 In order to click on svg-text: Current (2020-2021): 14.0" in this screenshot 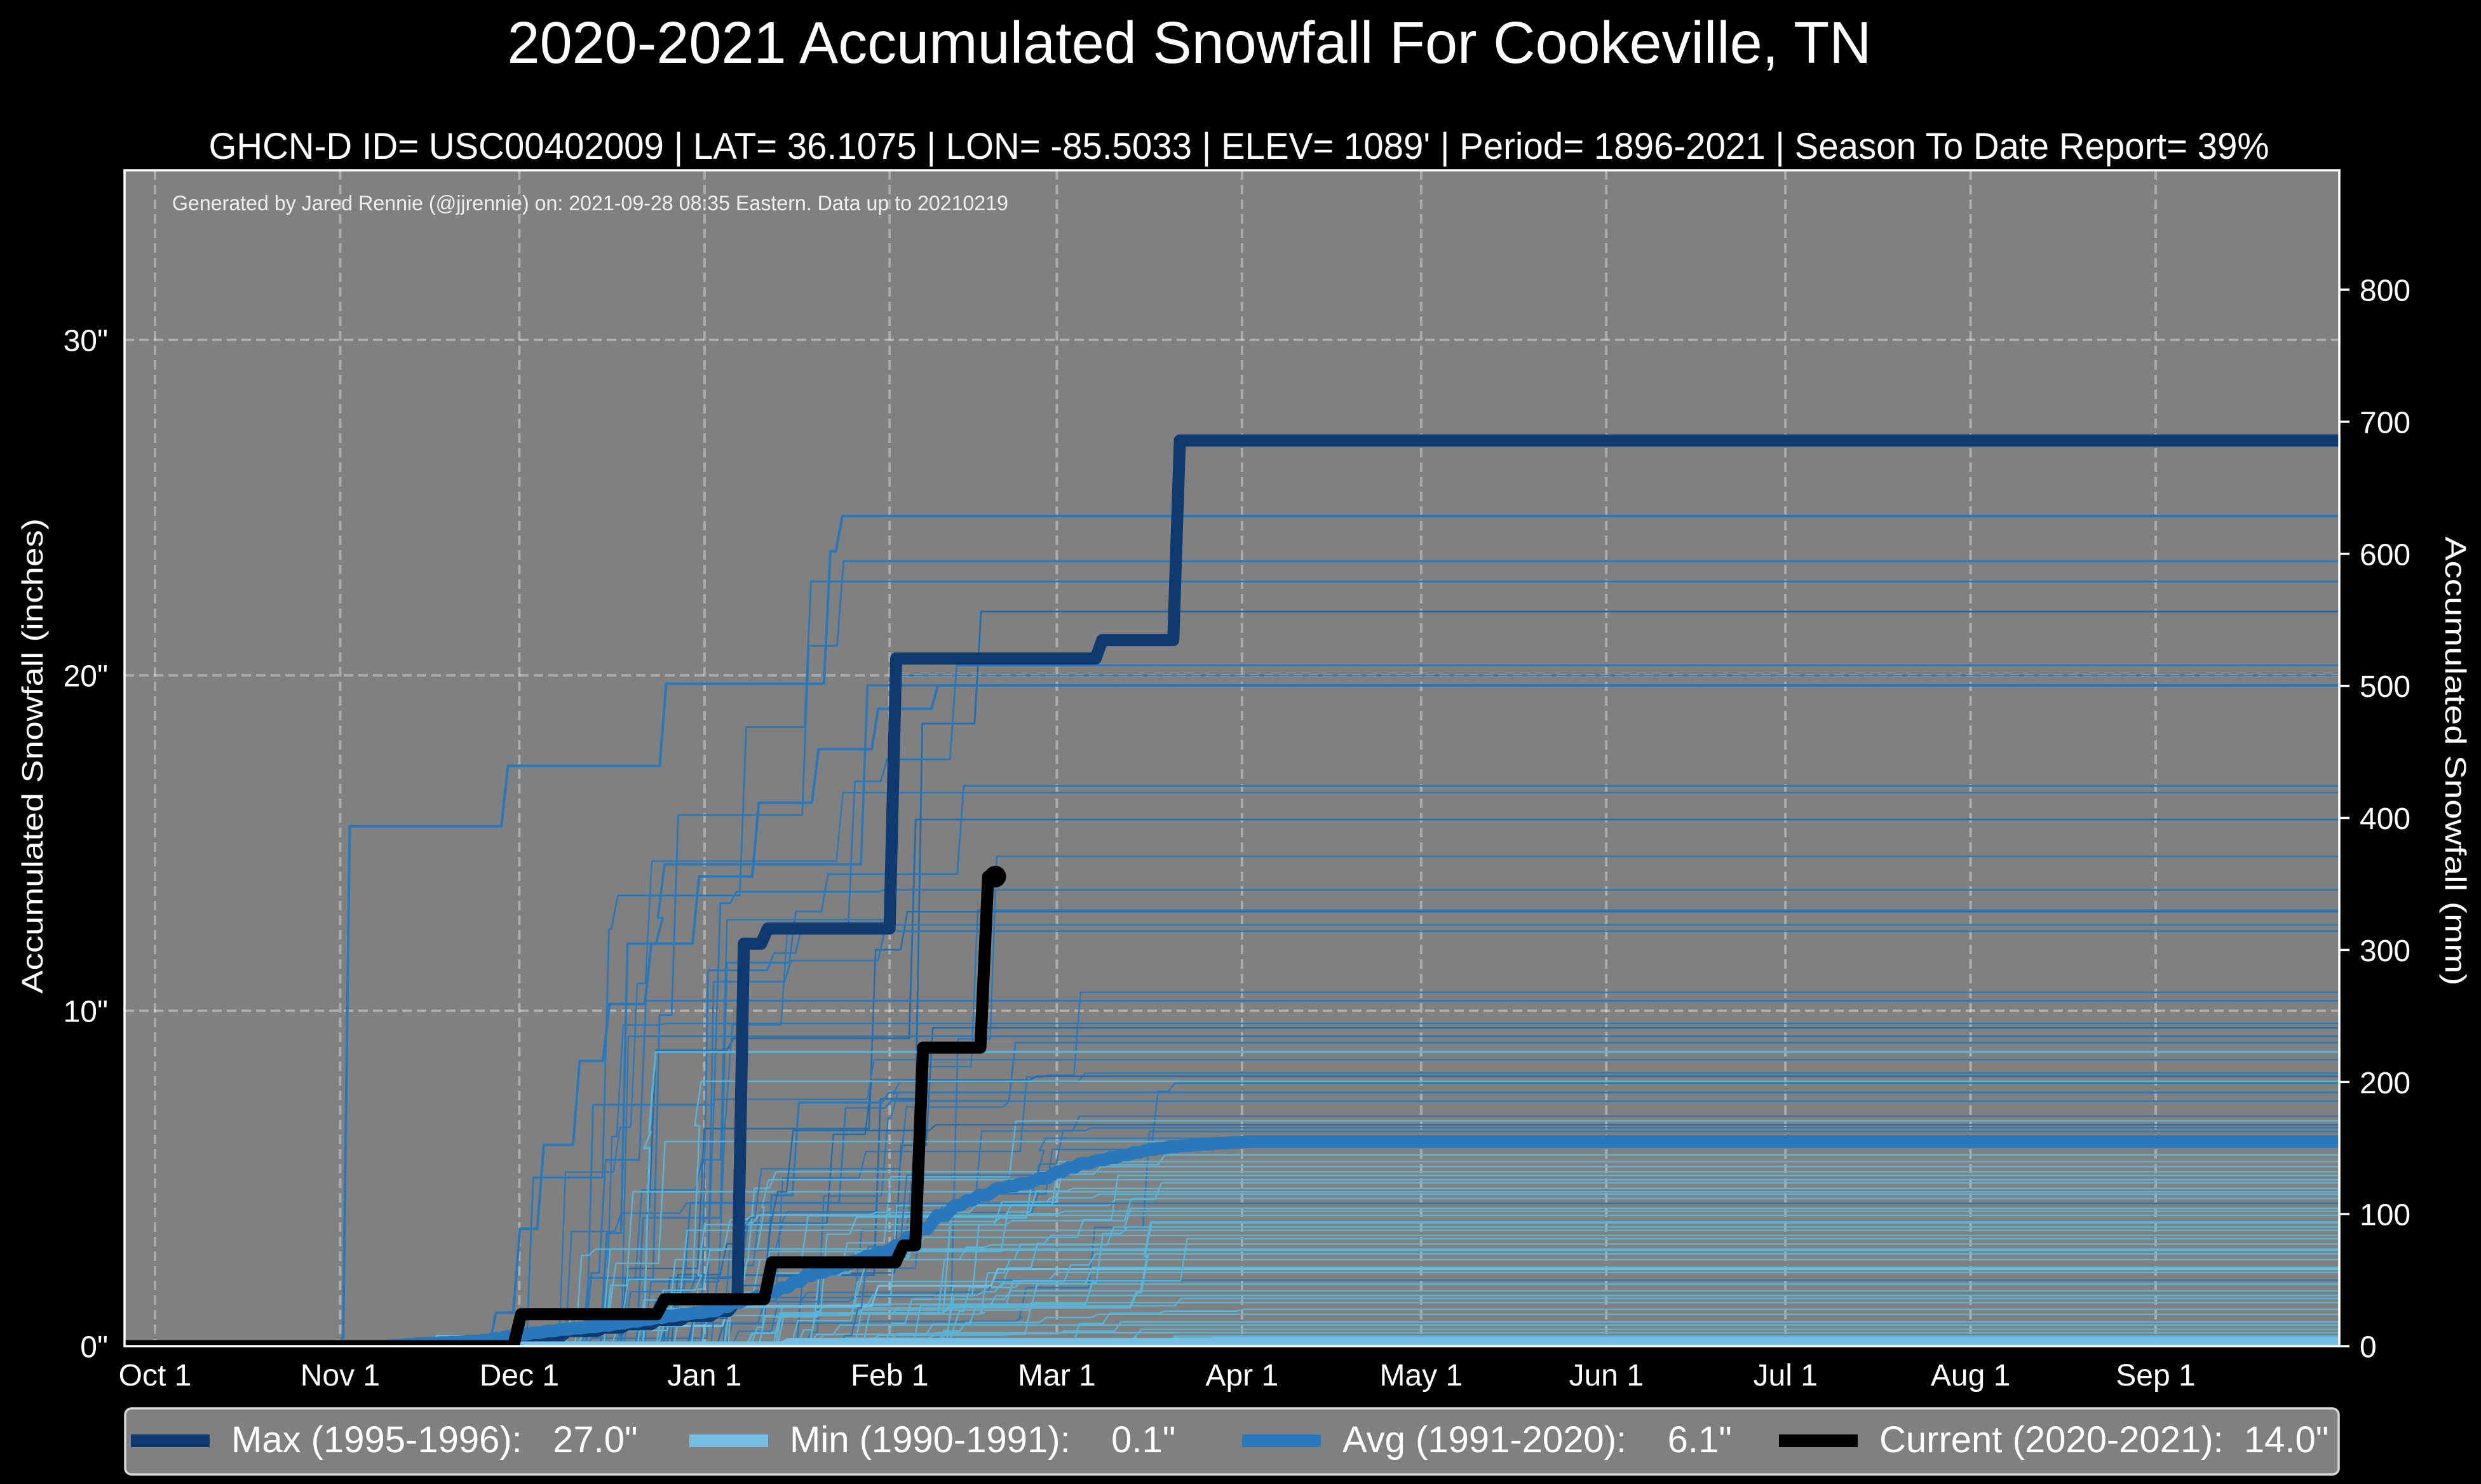, I will do `click(2104, 1439)`.